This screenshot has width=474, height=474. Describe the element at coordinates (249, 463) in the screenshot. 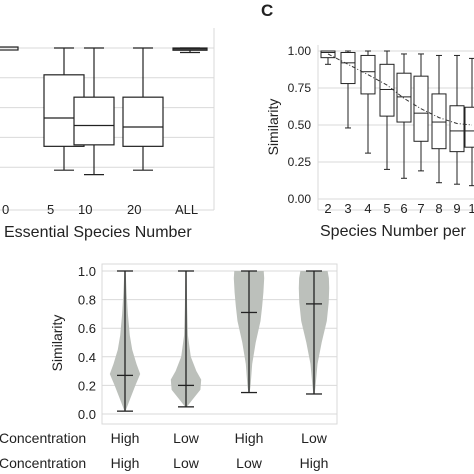

I see `panel-d-x-tick-row2-2: Low` at that location.